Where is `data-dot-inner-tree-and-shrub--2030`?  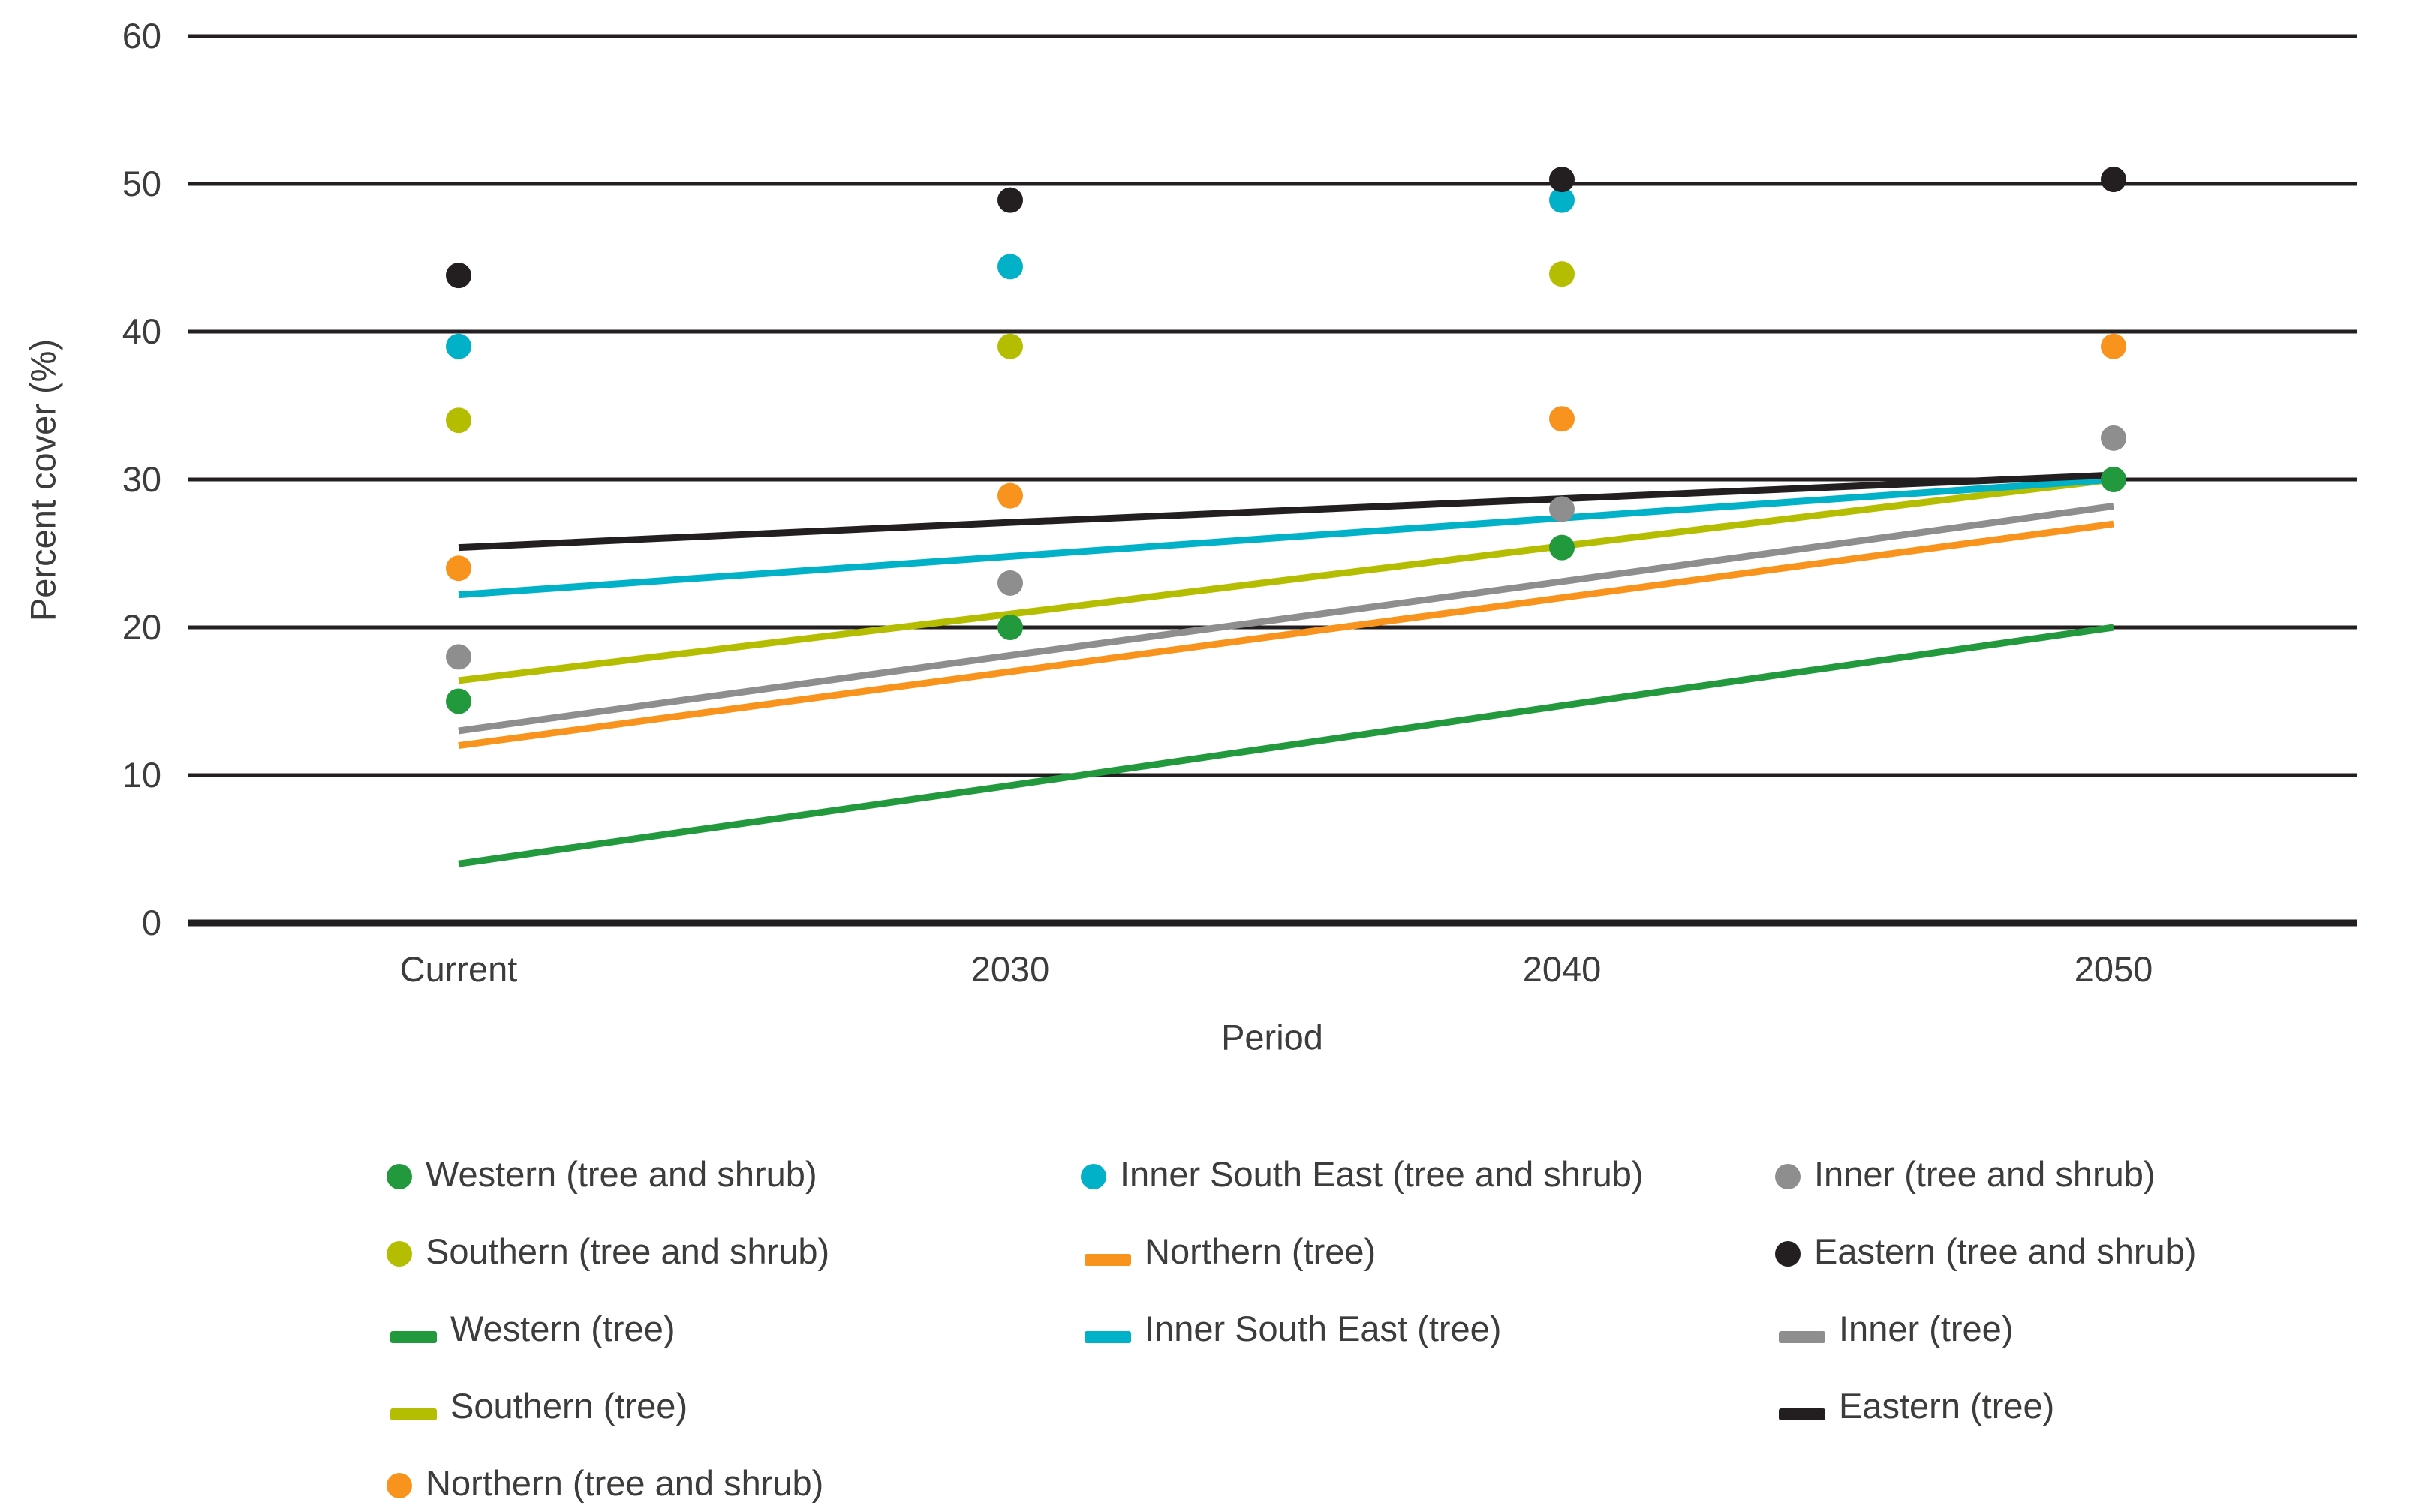
data-dot-inner-tree-and-shrub--2030 is located at coordinates (1010, 583).